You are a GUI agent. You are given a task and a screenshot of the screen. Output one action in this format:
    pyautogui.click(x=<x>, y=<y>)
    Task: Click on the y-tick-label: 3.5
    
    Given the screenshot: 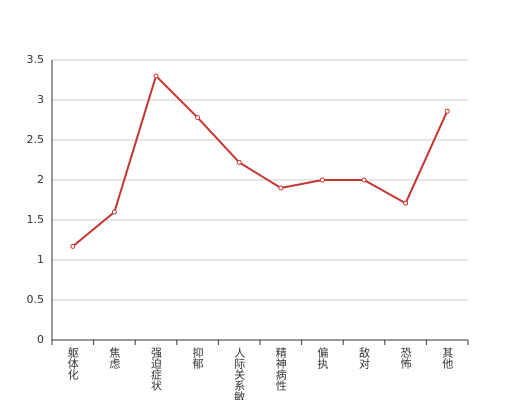 What is the action you would take?
    pyautogui.click(x=36, y=59)
    